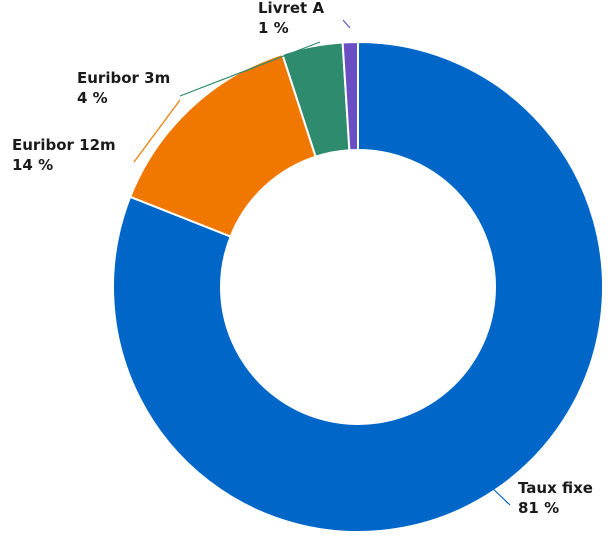 The height and width of the screenshot is (539, 608). What do you see at coordinates (291, 8) in the screenshot?
I see `label-name-livret-a: Livret A` at bounding box center [291, 8].